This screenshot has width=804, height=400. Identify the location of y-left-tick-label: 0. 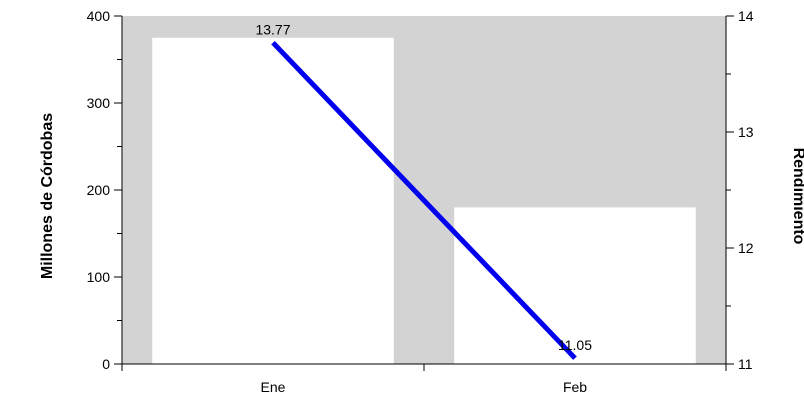
(106, 364).